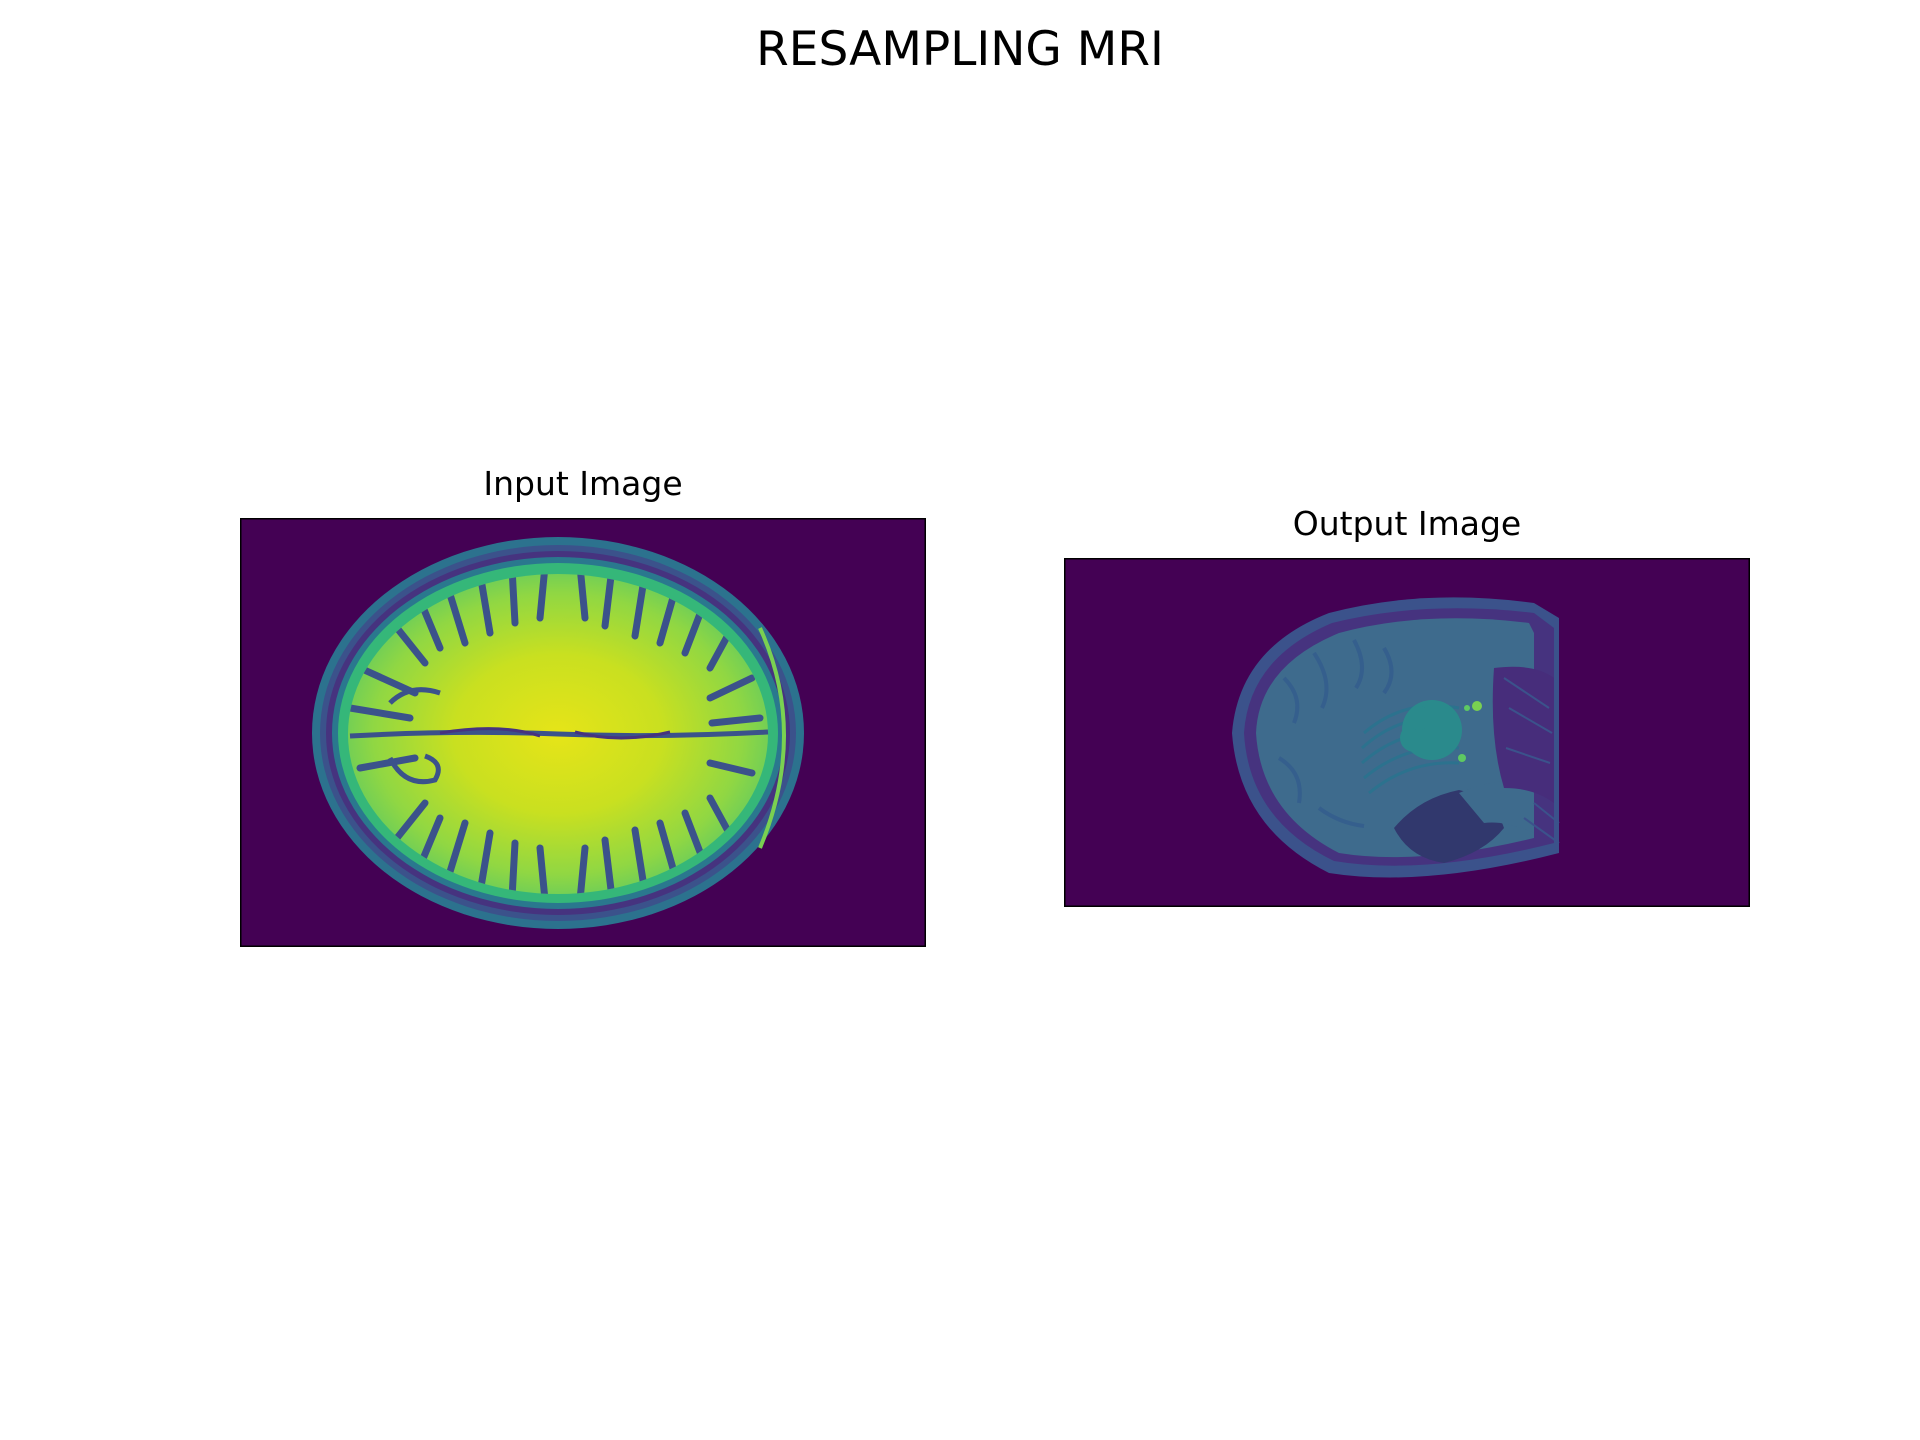  I want to click on input-mri-image, so click(583, 732).